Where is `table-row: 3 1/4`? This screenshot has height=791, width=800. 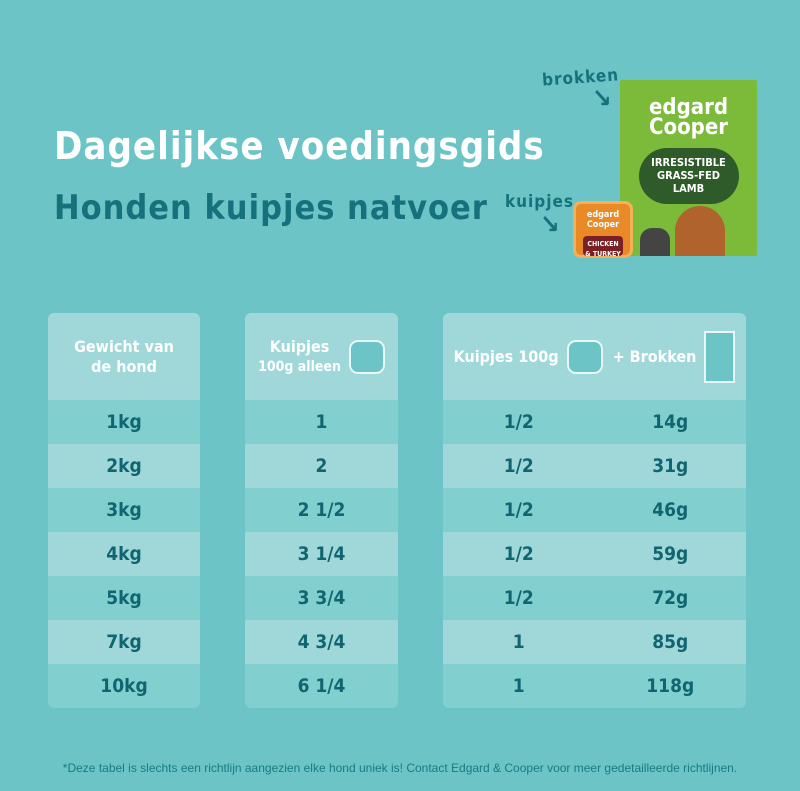
table-row: 3 1/4 is located at coordinates (321, 554).